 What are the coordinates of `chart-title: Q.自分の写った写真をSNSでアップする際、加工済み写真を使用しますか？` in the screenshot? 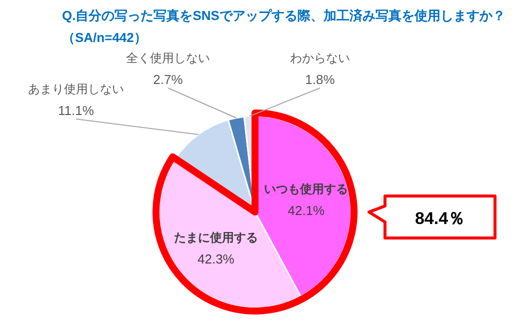 It's located at (284, 15).